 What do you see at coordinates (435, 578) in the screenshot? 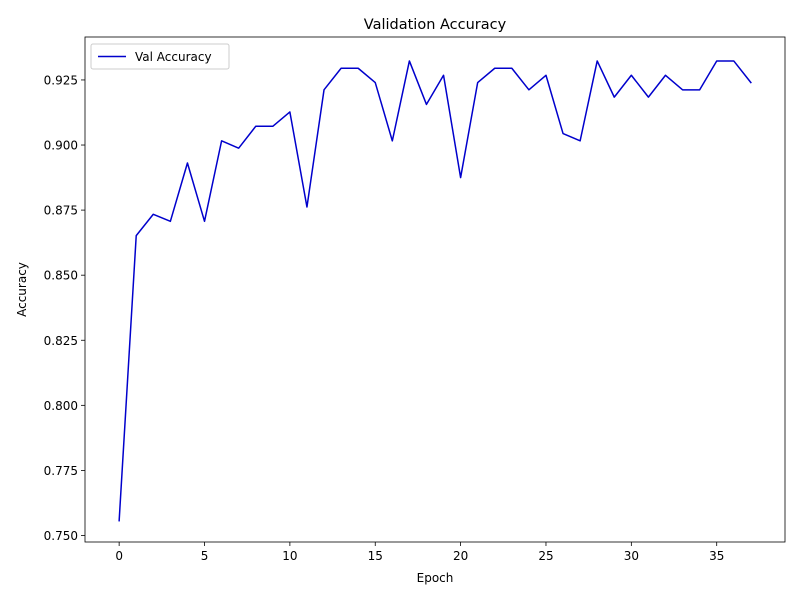
I see `x-axis-title: Epoch` at bounding box center [435, 578].